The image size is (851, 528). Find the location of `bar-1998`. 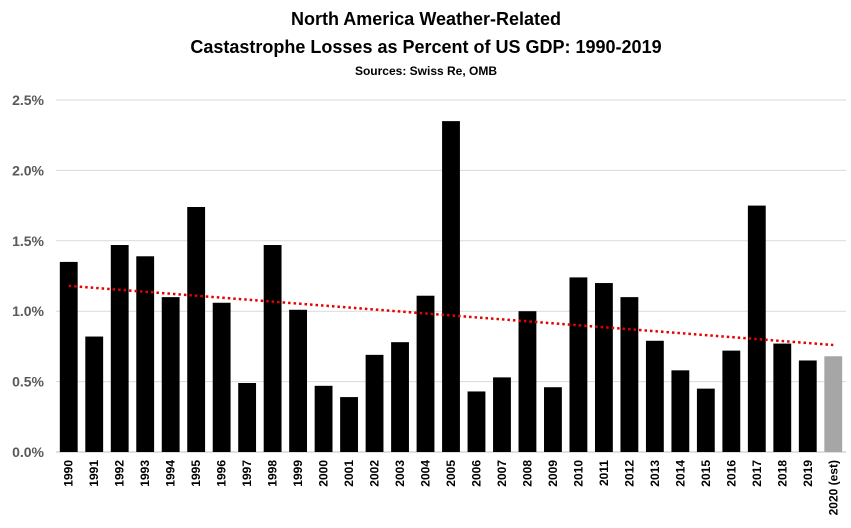

bar-1998 is located at coordinates (272, 348).